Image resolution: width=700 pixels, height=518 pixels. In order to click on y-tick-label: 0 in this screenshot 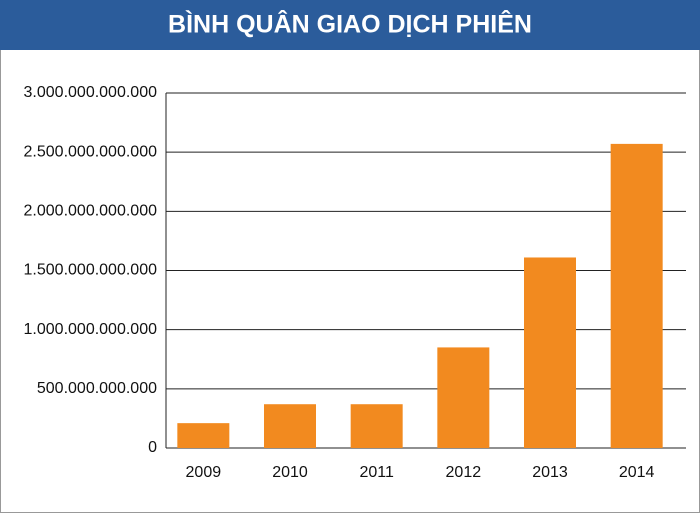, I will do `click(152, 447)`.